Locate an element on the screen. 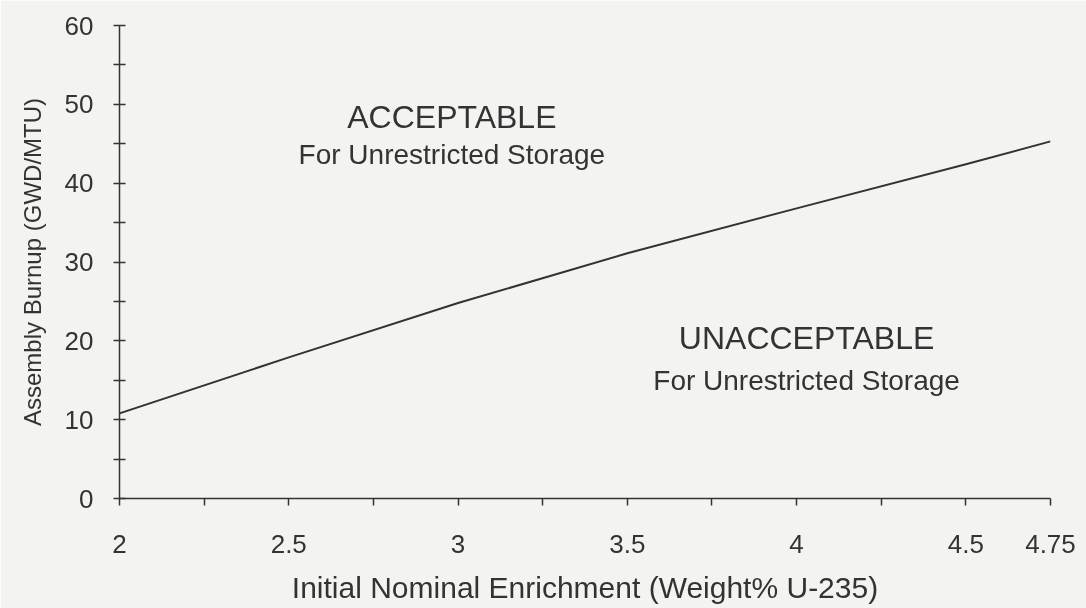  x-tick-label: 3.5 is located at coordinates (627, 543).